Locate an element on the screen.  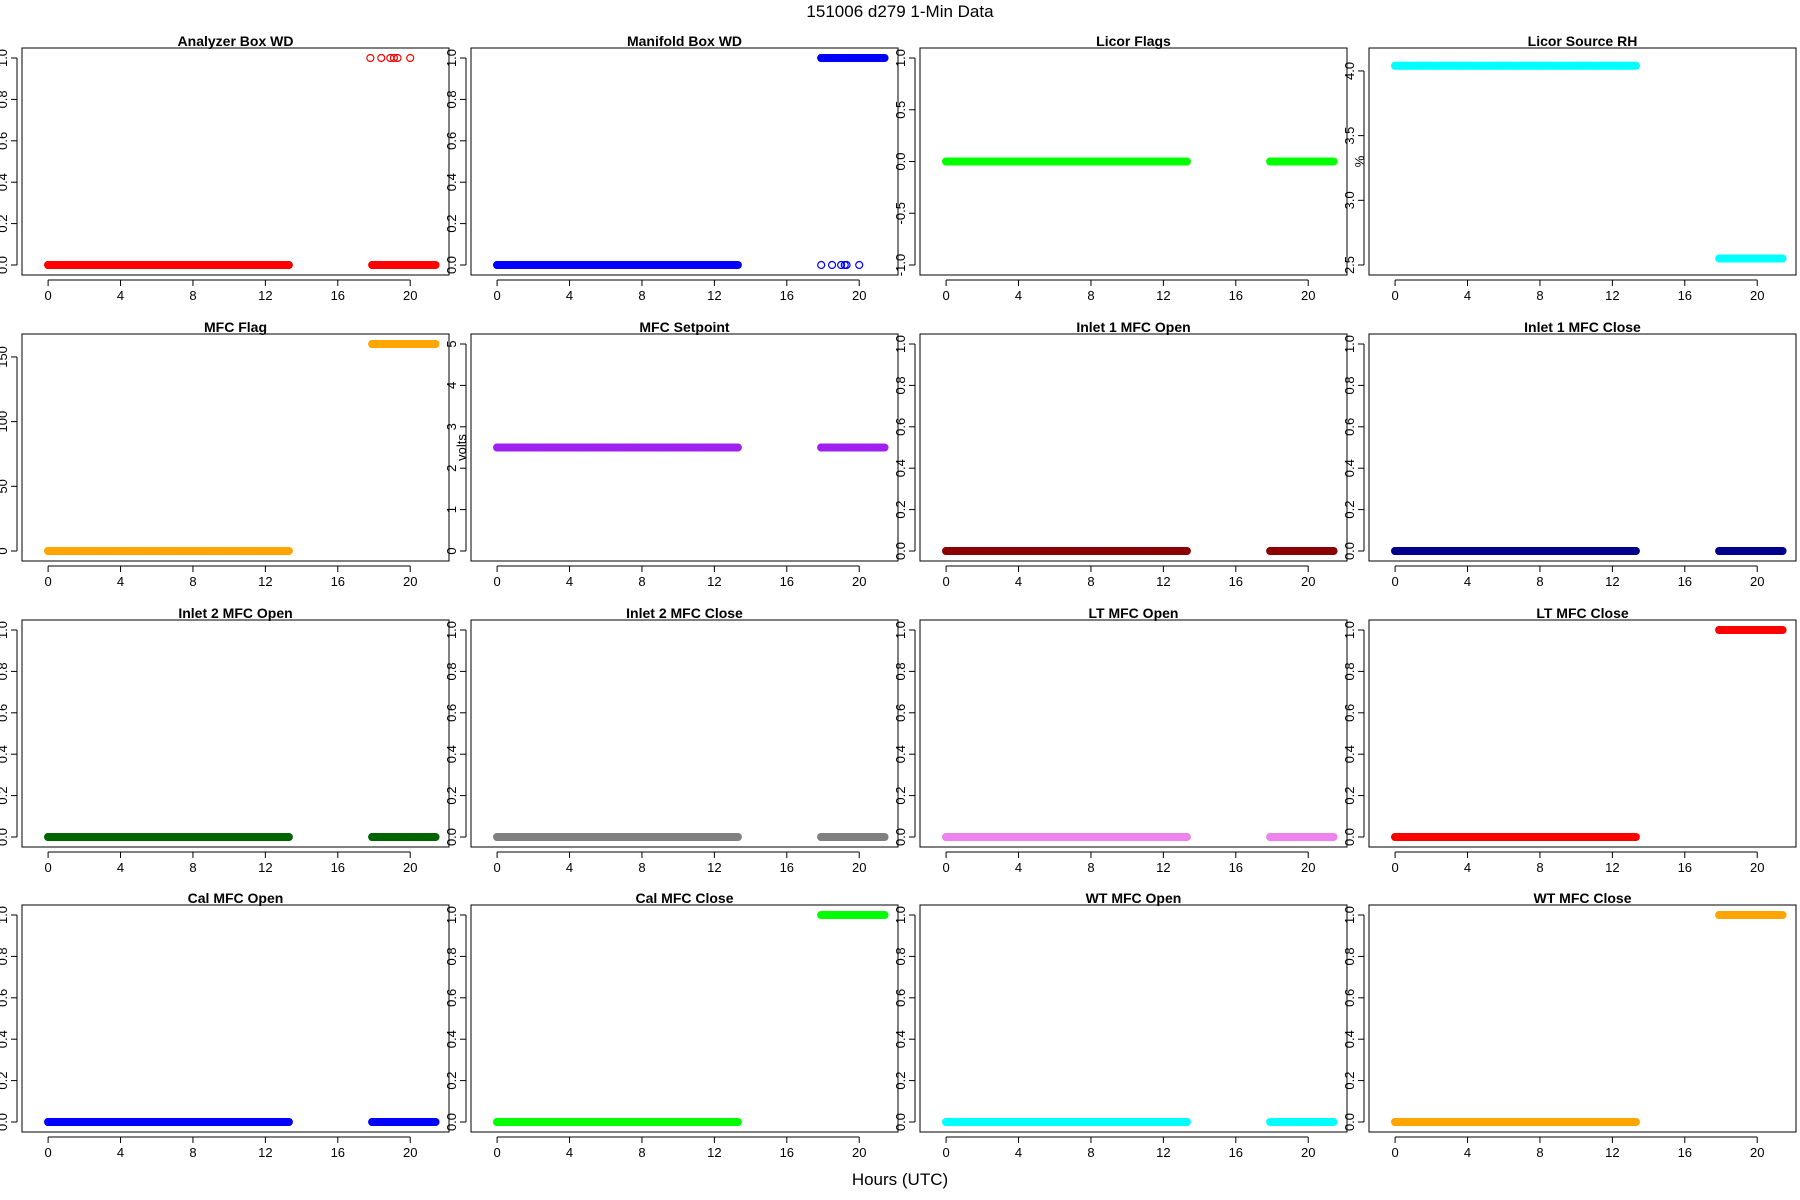
y-tick-label: 2.5 is located at coordinates (1349, 265).